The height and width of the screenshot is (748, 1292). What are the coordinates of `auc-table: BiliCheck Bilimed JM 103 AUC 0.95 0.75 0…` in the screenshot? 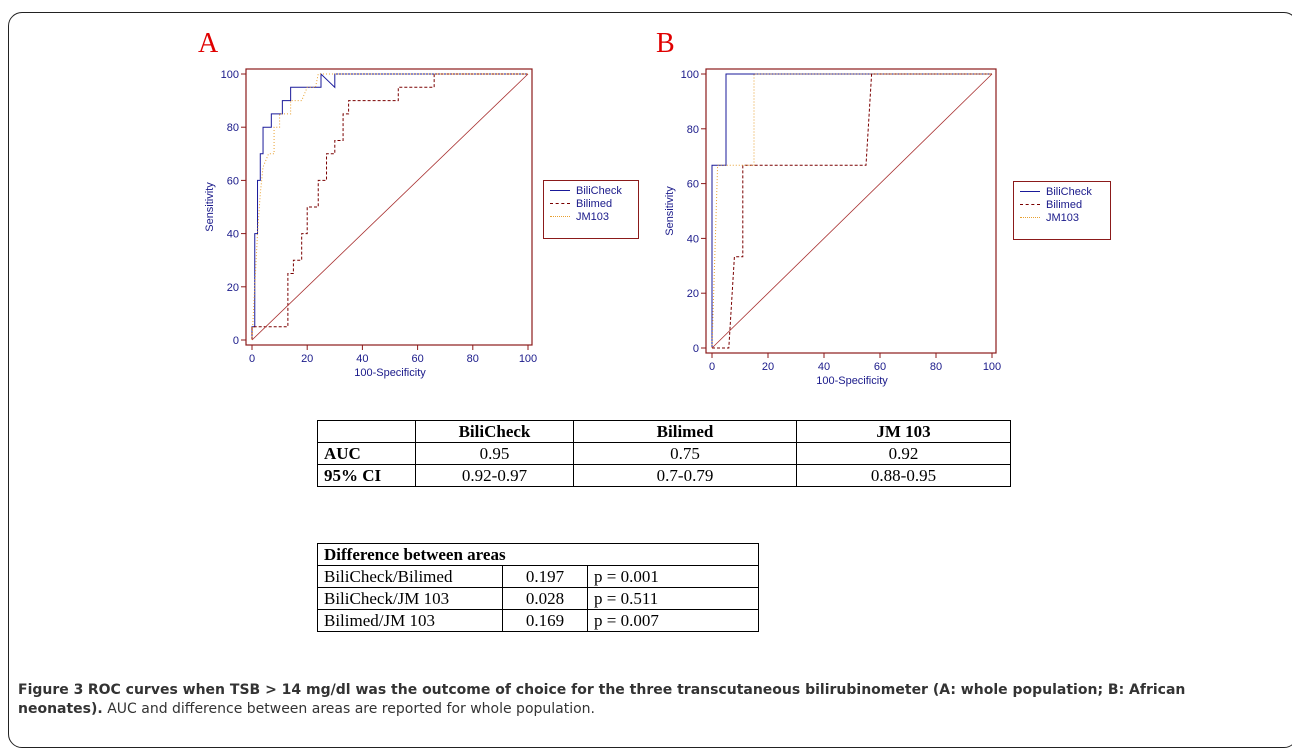 It's located at (664, 453).